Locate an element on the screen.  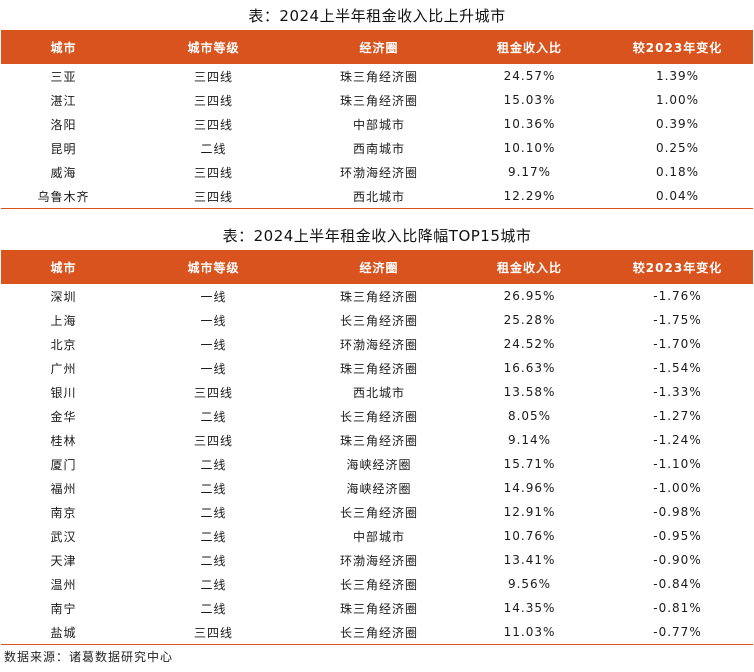
header-city: 城市 is located at coordinates (63, 267).